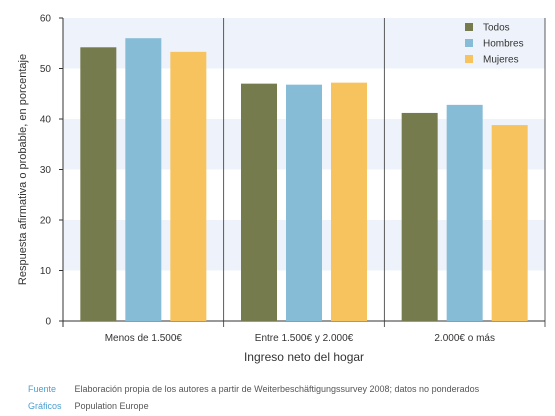  Describe the element at coordinates (503, 44) in the screenshot. I see `legend-label-hombres: Hombres` at that location.